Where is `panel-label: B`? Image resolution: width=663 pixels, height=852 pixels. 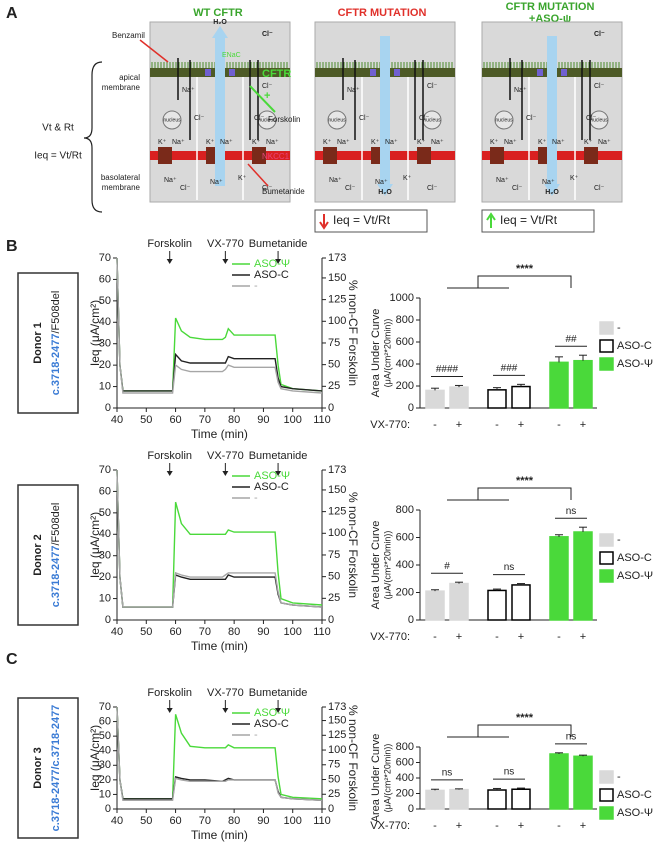 panel-label: B is located at coordinates (12, 246).